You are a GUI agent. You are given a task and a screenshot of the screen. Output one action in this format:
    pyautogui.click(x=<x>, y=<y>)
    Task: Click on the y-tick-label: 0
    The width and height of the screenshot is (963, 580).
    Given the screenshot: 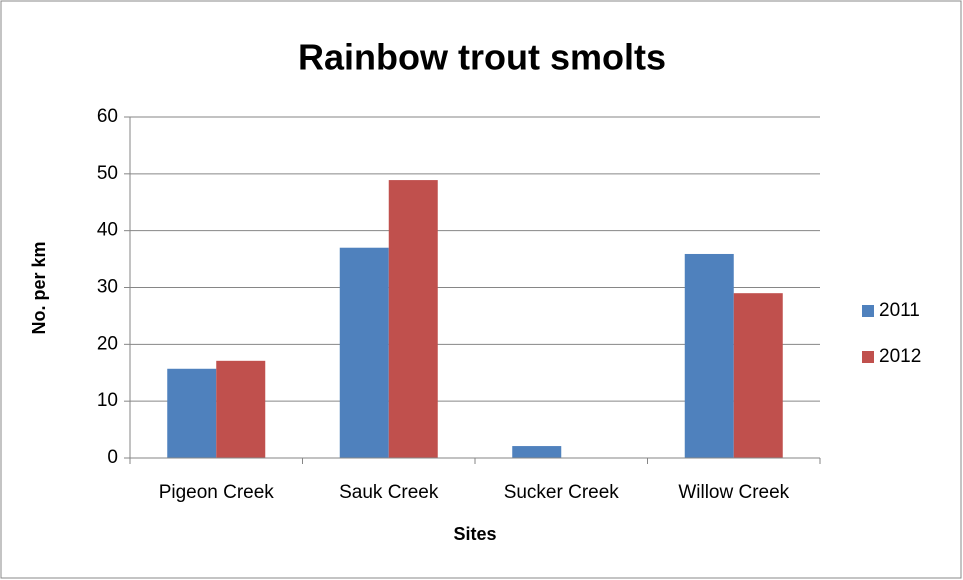 What is the action you would take?
    pyautogui.click(x=112, y=457)
    